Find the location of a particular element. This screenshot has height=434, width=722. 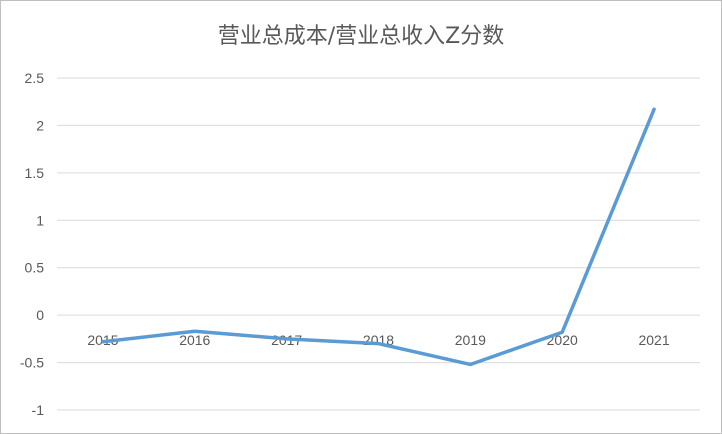

y-tick-label: -1 is located at coordinates (38, 410).